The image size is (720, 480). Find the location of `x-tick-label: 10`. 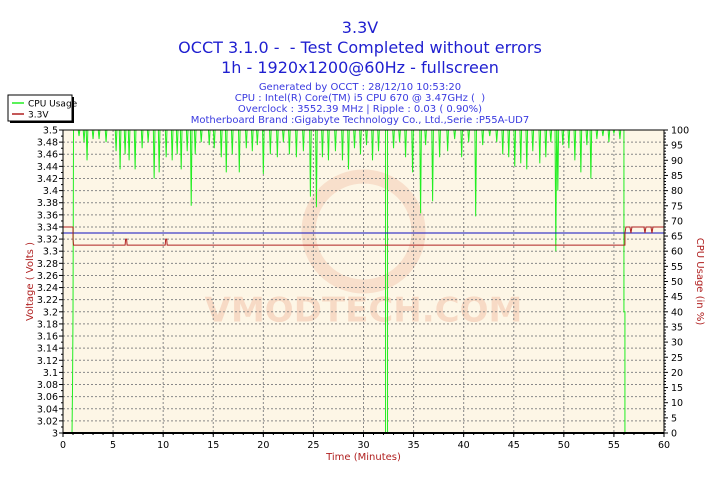

x-tick-label: 10 is located at coordinates (163, 445).